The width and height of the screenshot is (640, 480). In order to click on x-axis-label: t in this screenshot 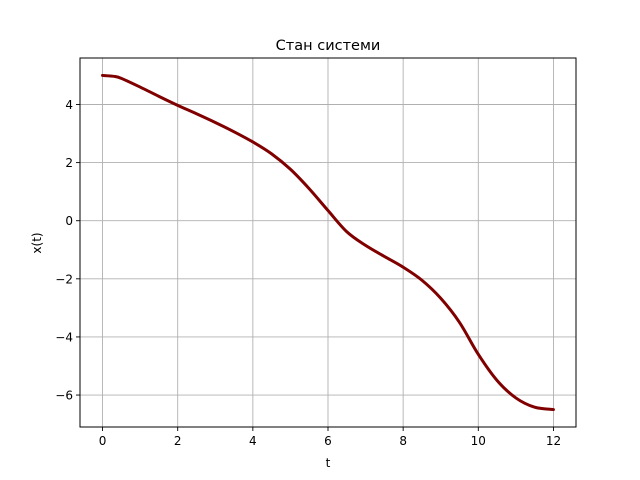, I will do `click(328, 463)`.